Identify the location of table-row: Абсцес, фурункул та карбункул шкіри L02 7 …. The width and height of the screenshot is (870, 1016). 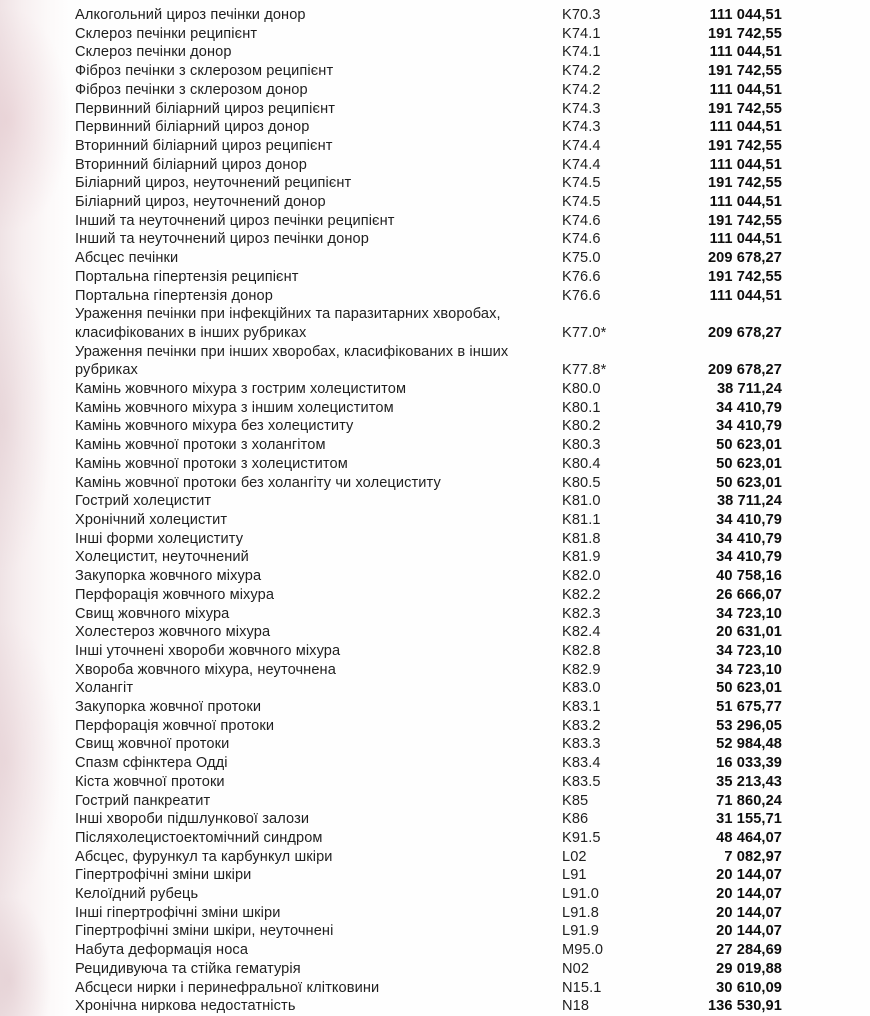
(391, 857).